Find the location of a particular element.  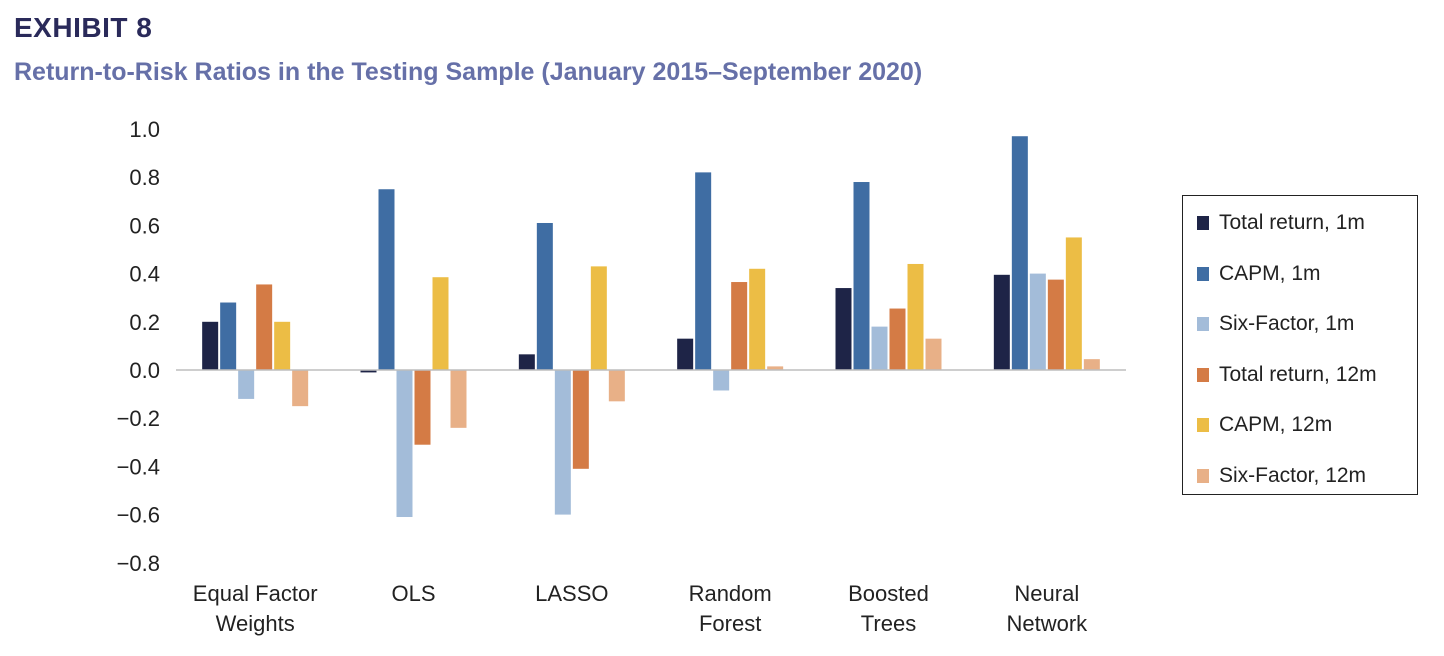

y-tick-label: 0.2 is located at coordinates (144, 322).